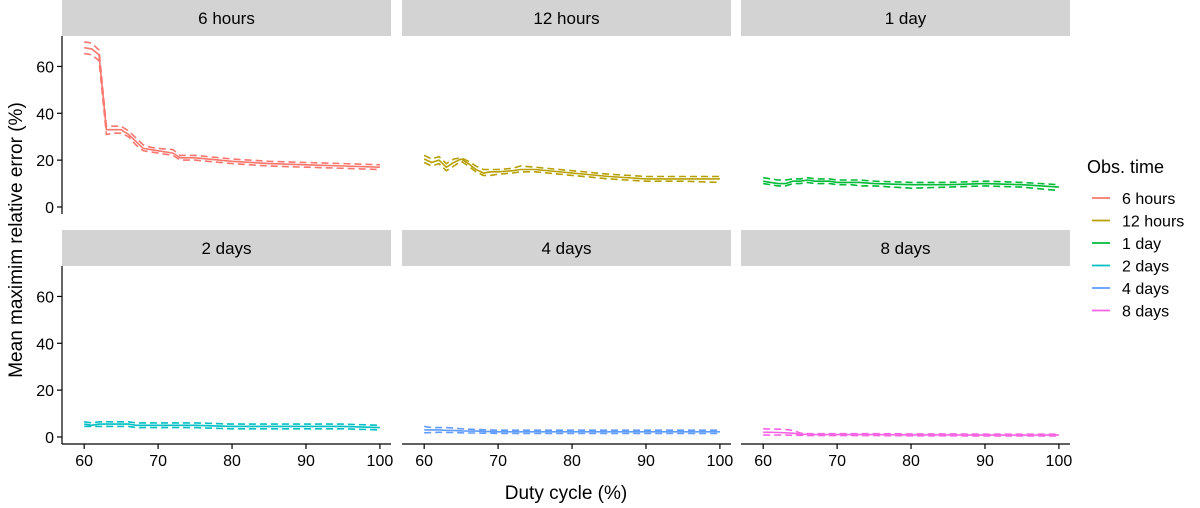 Image resolution: width=1200 pixels, height=508 pixels. I want to click on facet-strip-label: 6 hours, so click(226, 18).